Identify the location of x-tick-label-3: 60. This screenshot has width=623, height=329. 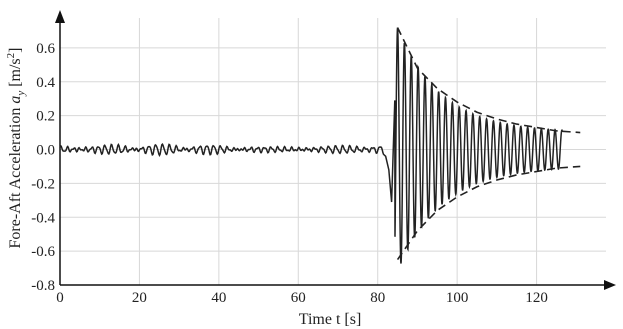
(298, 298).